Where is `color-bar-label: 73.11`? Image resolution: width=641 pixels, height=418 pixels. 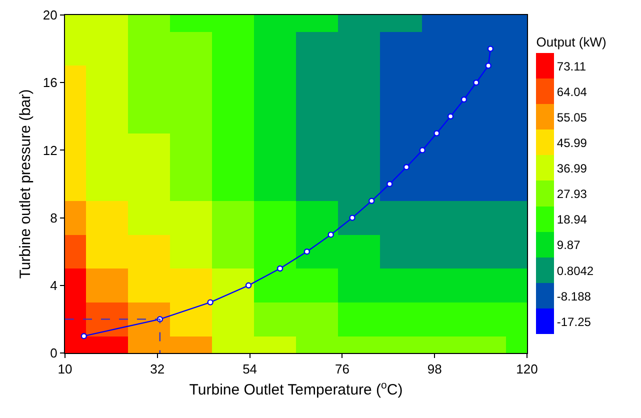
color-bar-label: 73.11 is located at coordinates (571, 67).